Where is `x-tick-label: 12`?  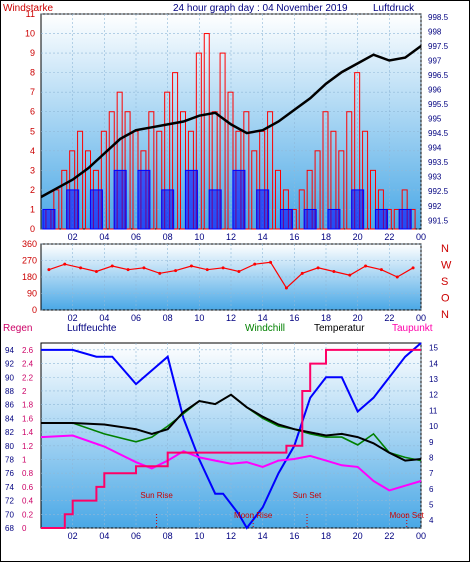
x-tick-label: 12 is located at coordinates (231, 237).